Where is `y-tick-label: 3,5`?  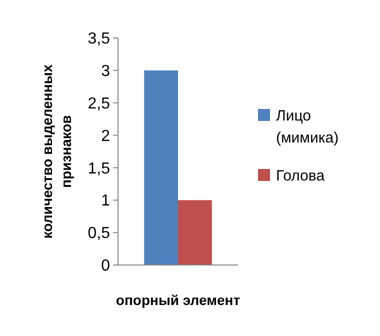
y-tick-label: 3,5 is located at coordinates (99, 39).